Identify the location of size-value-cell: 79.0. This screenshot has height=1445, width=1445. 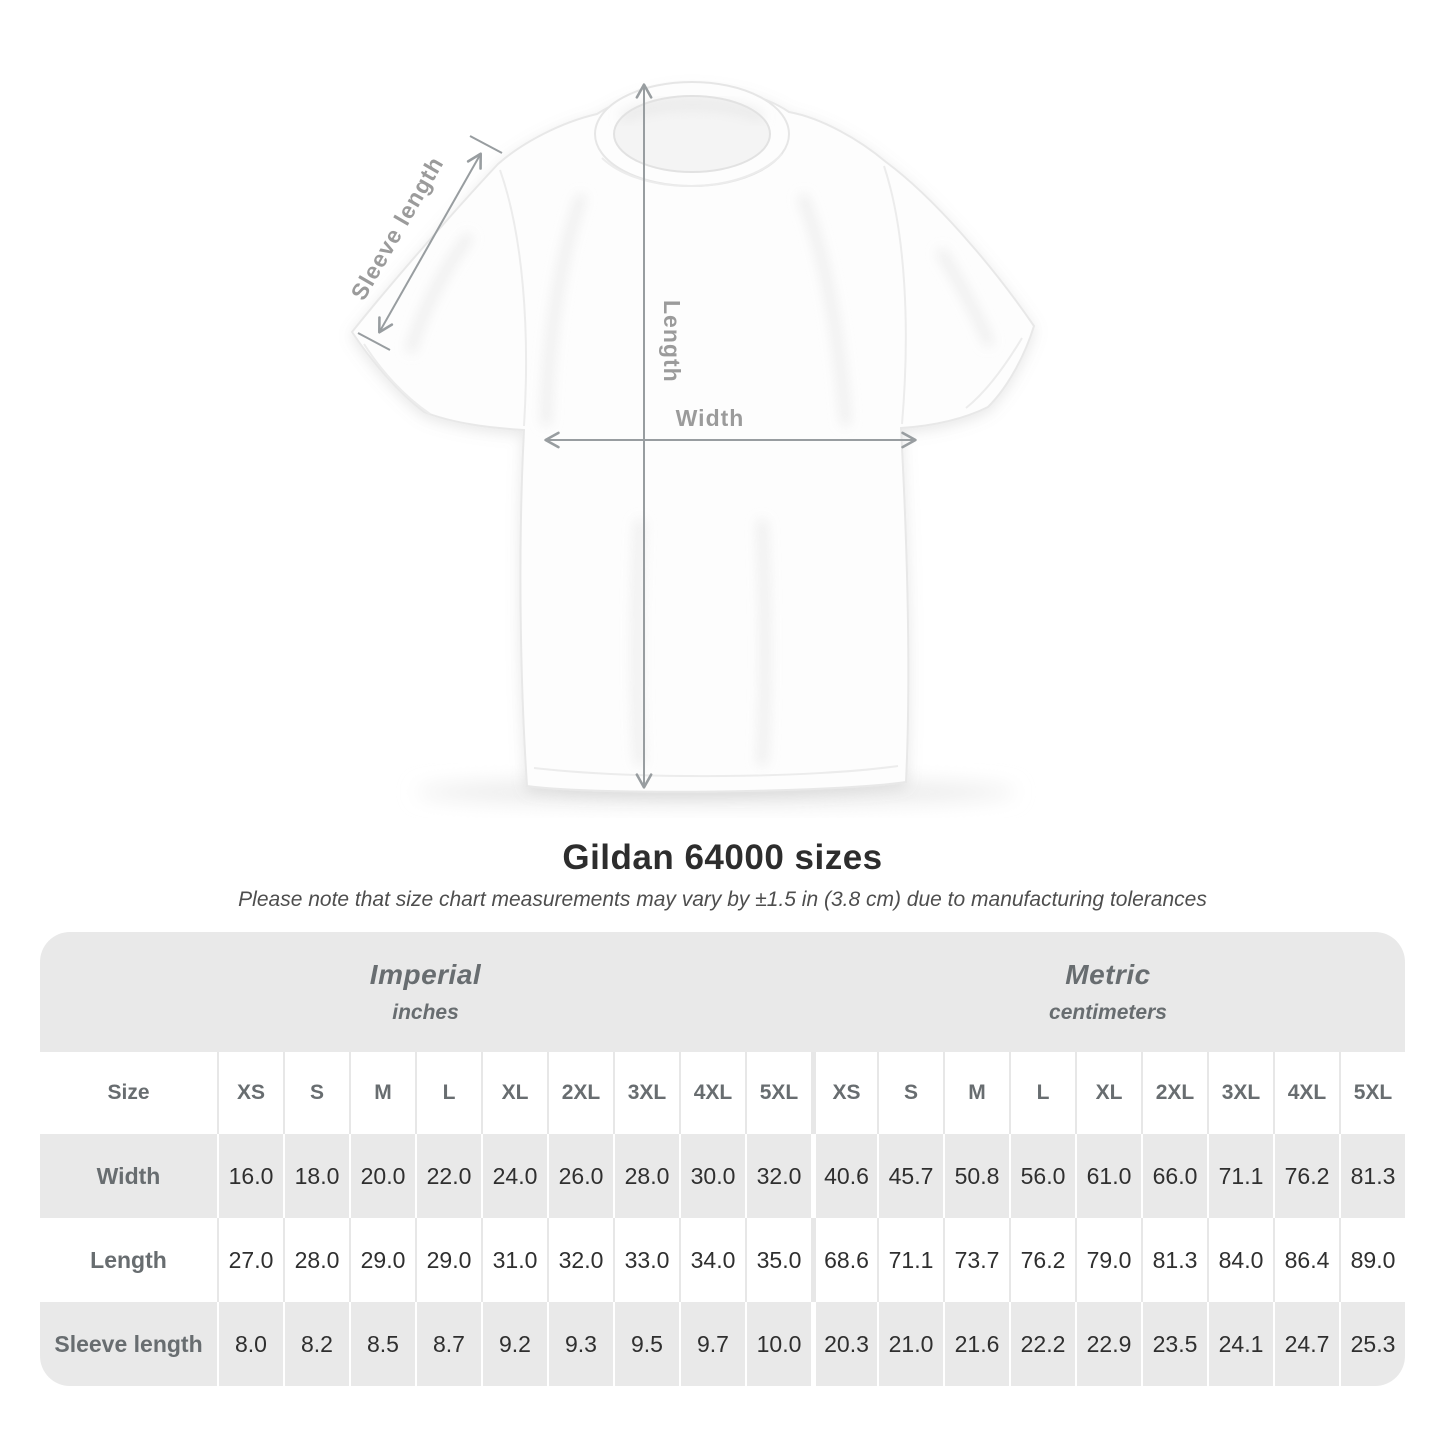
(1108, 1260).